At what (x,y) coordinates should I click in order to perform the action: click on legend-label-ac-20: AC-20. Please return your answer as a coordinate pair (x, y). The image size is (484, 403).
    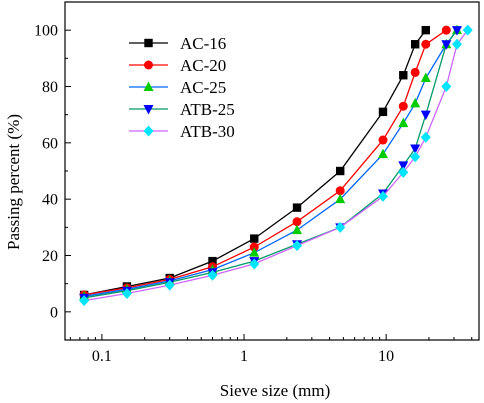
    Looking at the image, I should click on (203, 65).